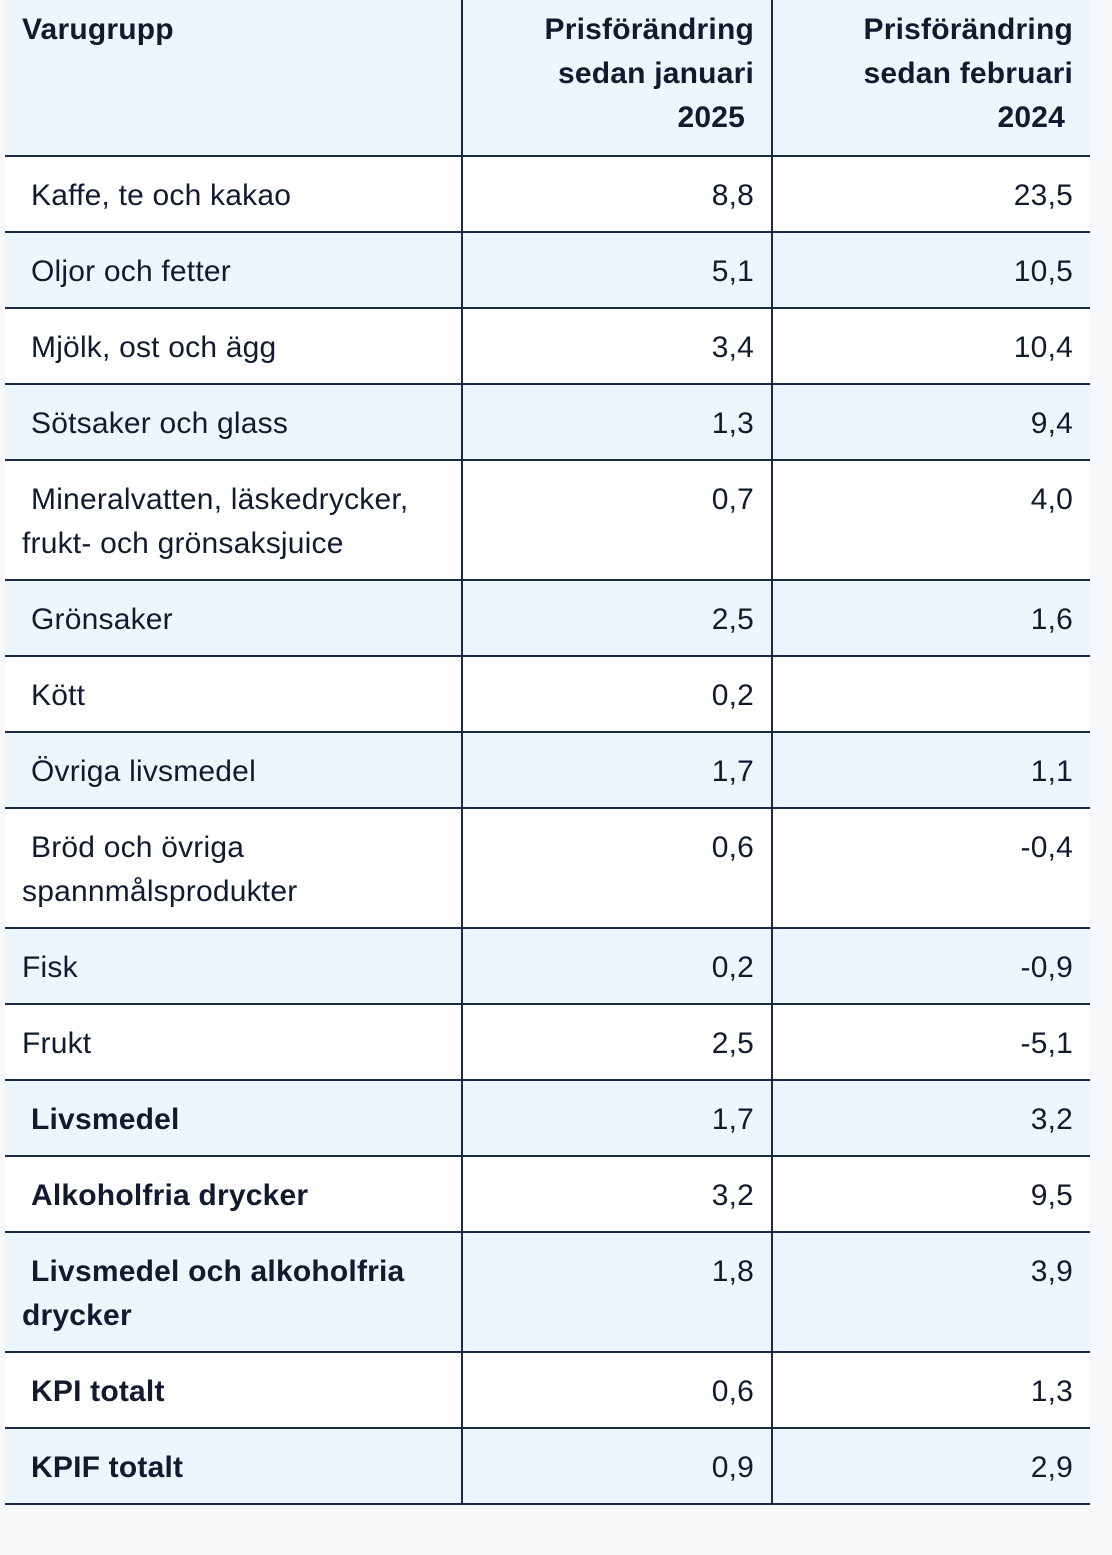 The width and height of the screenshot is (1112, 1555). I want to click on table-row: Frukt 2,5 -5,1, so click(547, 1042).